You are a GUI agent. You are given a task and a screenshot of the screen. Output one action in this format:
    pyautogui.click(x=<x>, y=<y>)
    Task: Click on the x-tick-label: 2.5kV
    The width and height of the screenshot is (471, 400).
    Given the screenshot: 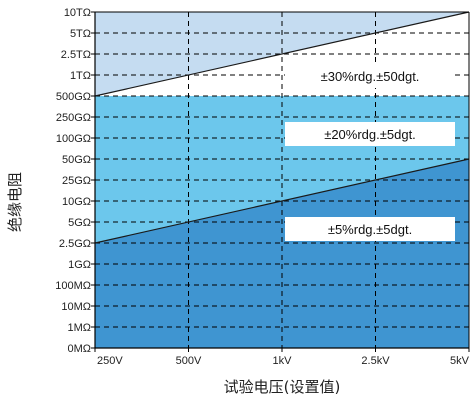 What is the action you would take?
    pyautogui.click(x=375, y=361)
    